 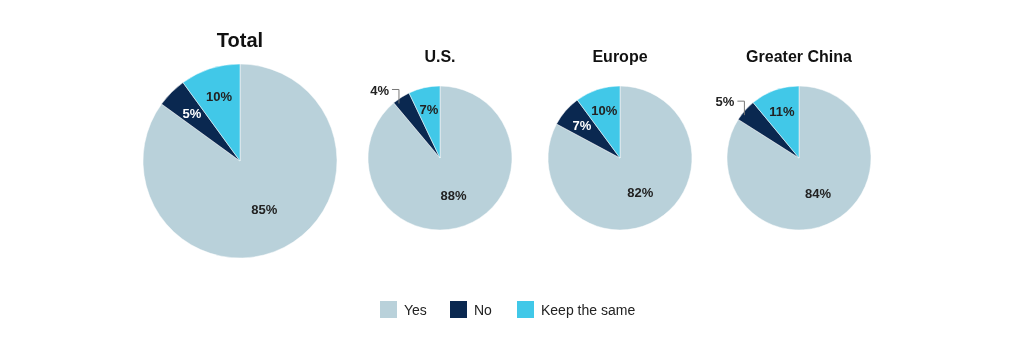 What do you see at coordinates (440, 56) in the screenshot?
I see `chart-title: U.S.` at bounding box center [440, 56].